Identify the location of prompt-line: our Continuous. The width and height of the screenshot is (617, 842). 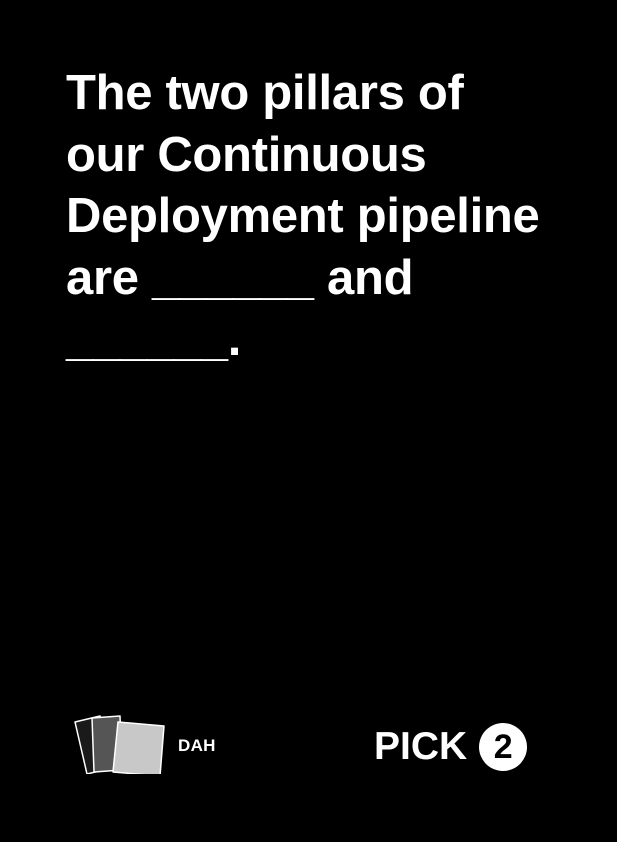
(246, 154).